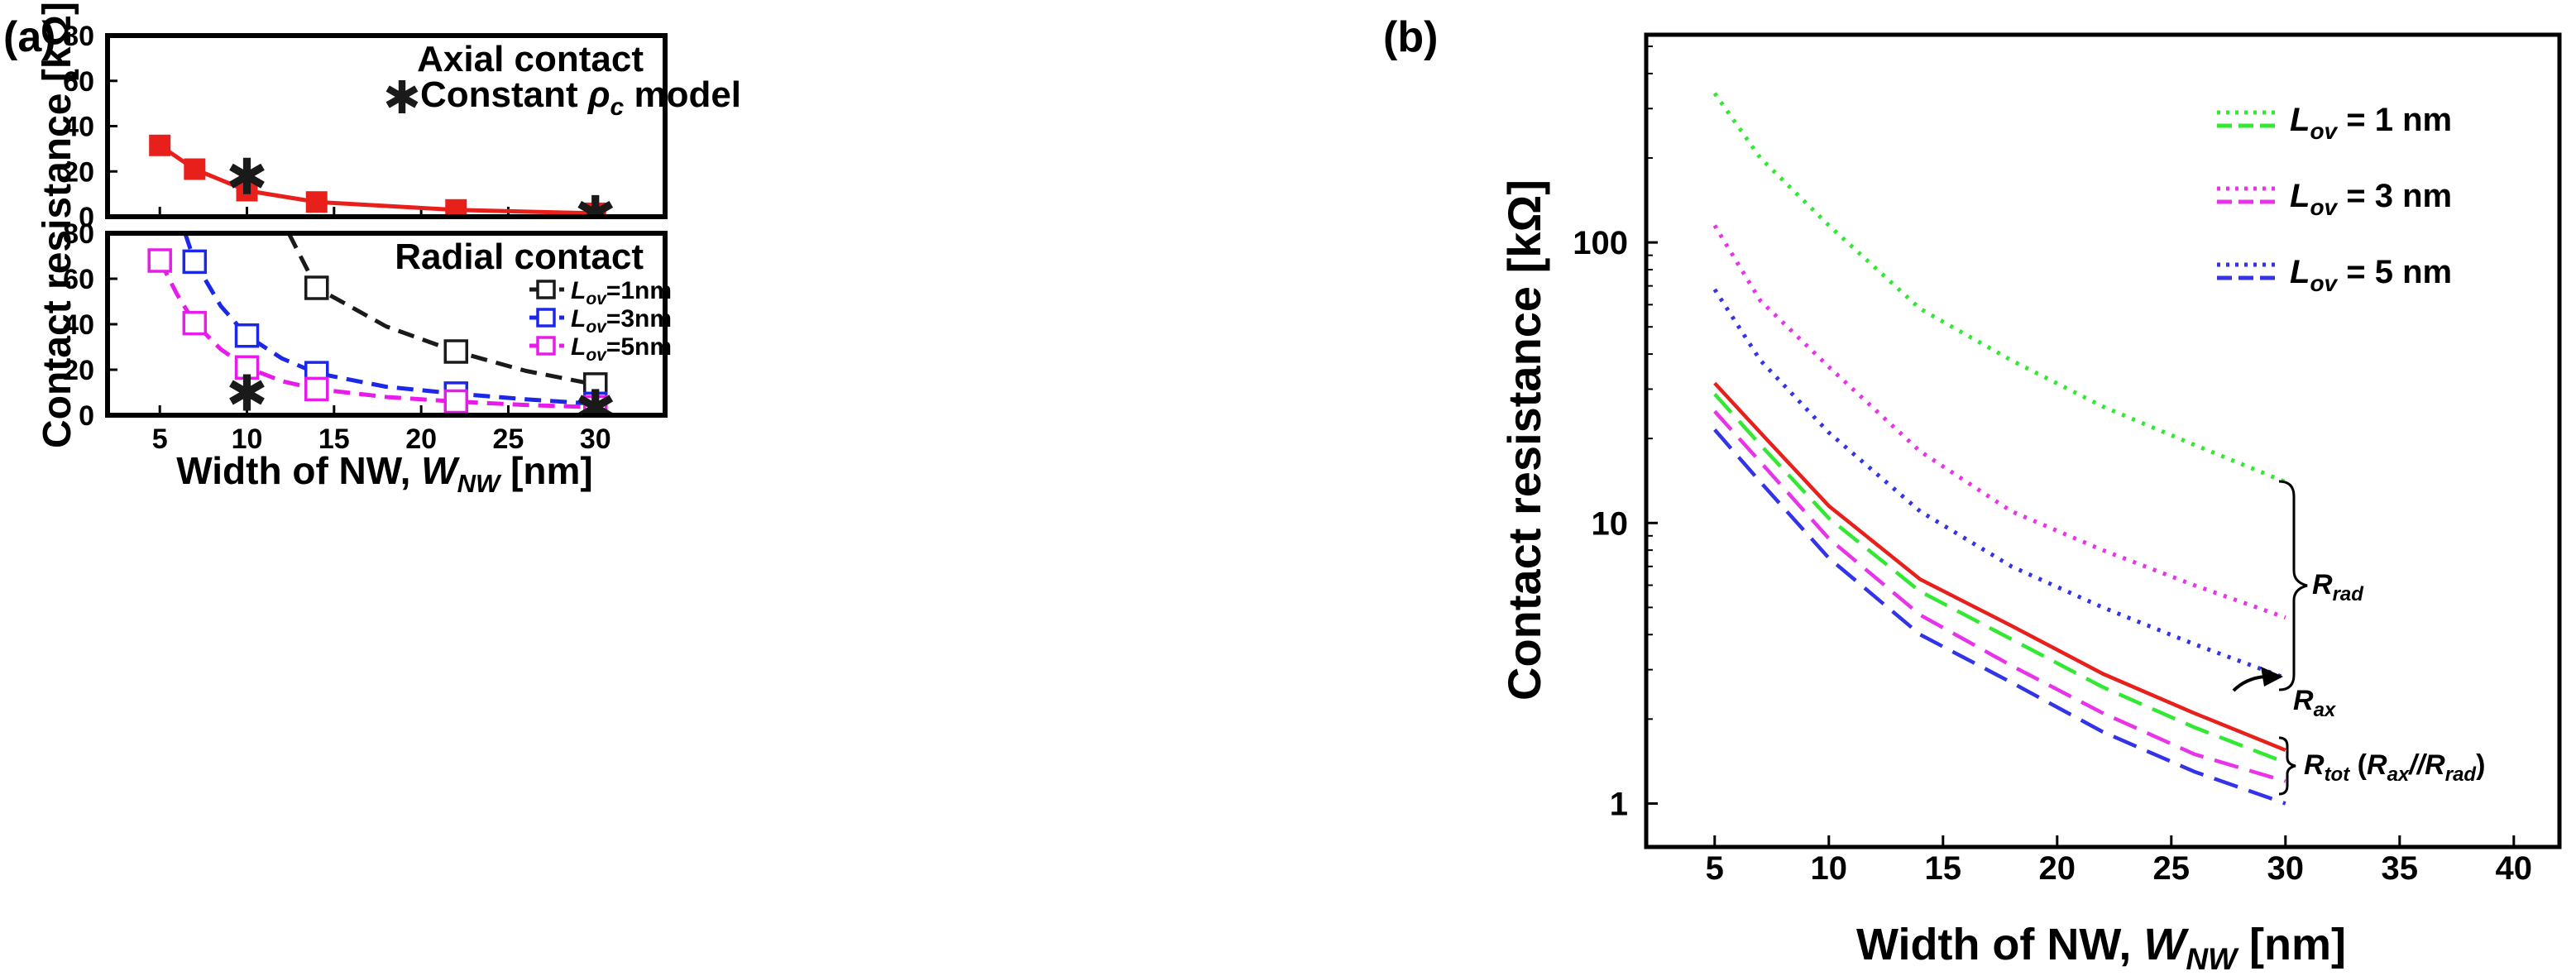 The image size is (2576, 976). I want to click on series-rrad-lov-3nm, so click(1999, 422).